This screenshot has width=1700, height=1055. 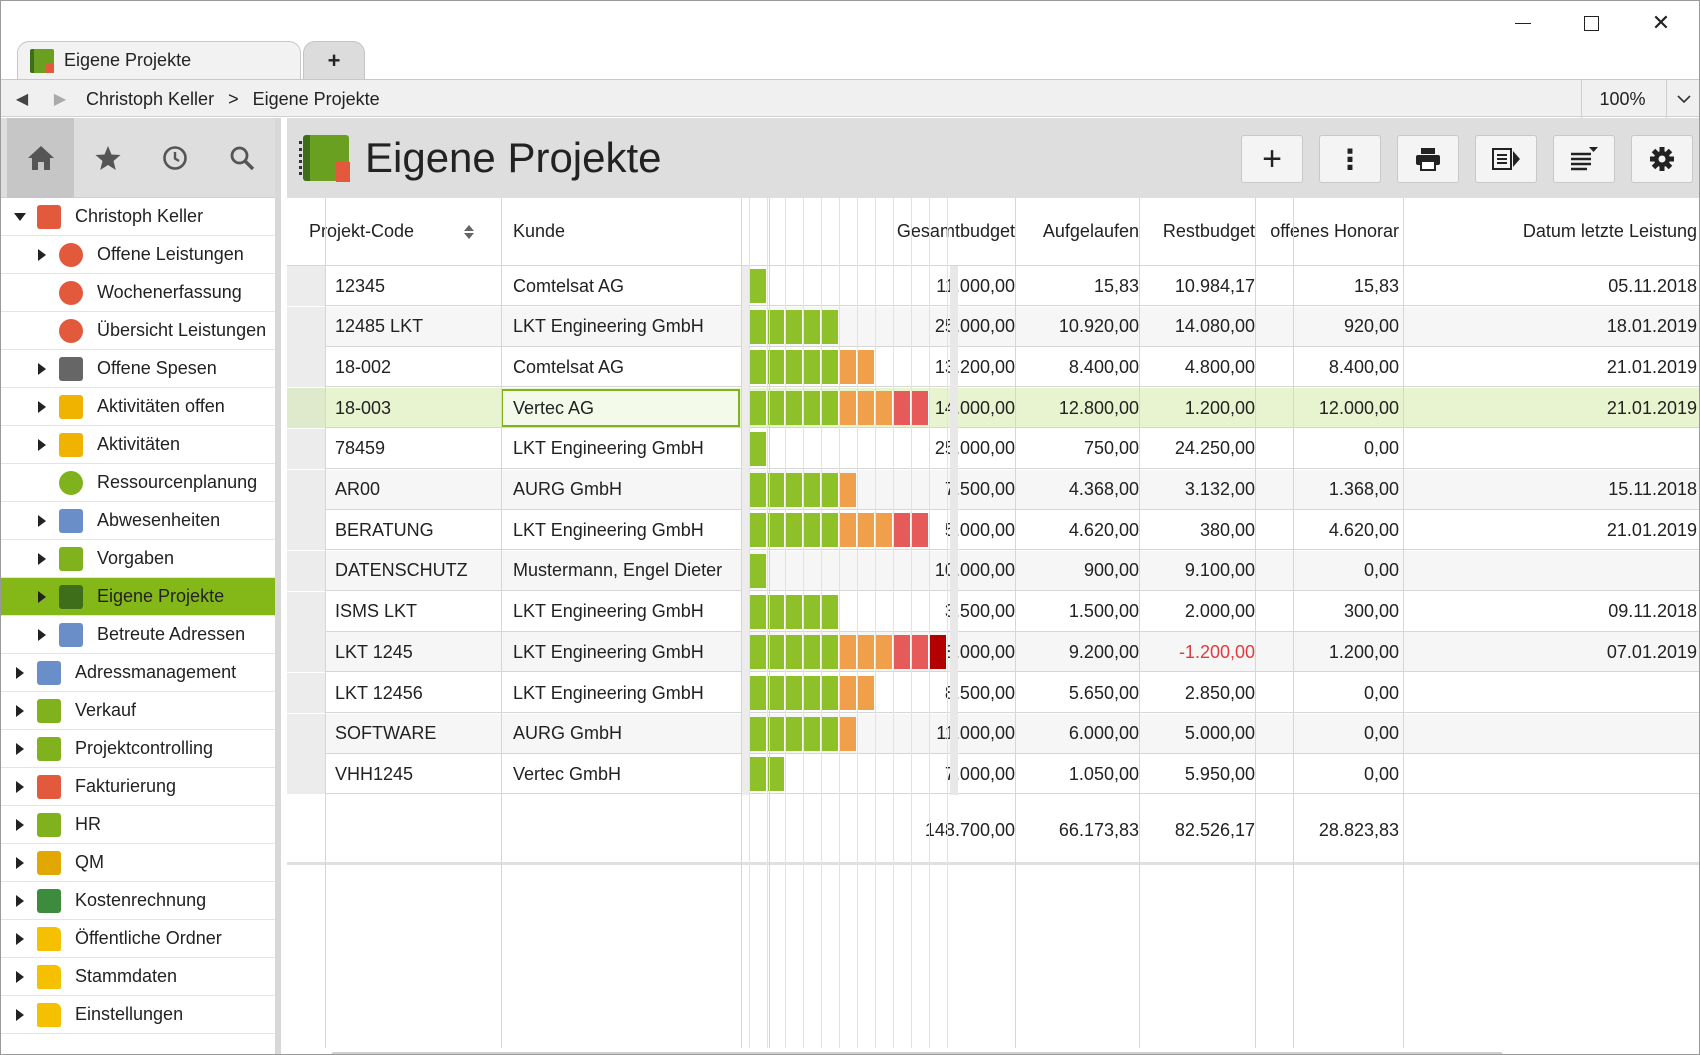 I want to click on cell-datum-letzte-leistung: 05.11.2018, so click(x=1652, y=285).